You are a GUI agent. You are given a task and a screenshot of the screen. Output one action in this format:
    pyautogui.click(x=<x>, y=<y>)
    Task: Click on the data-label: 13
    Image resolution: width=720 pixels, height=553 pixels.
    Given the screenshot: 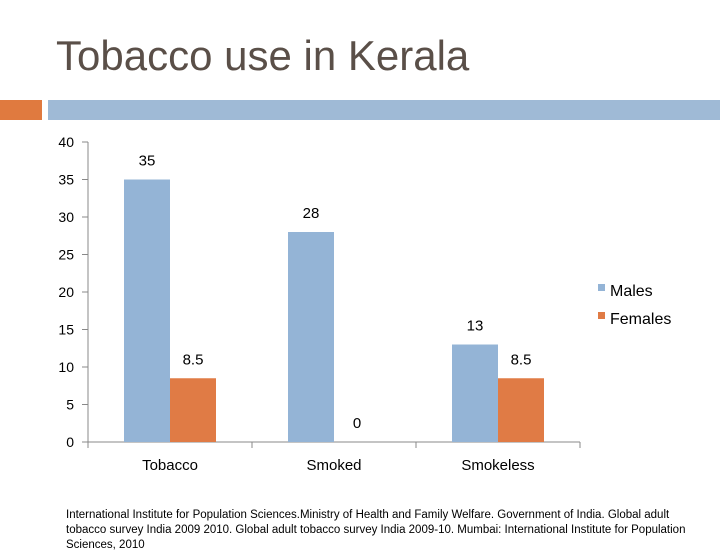 What is the action you would take?
    pyautogui.click(x=475, y=326)
    